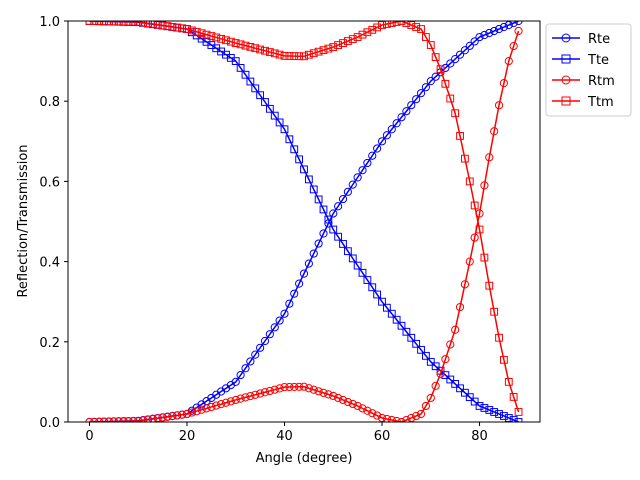  I want to click on legend-label: Tte, so click(598, 60).